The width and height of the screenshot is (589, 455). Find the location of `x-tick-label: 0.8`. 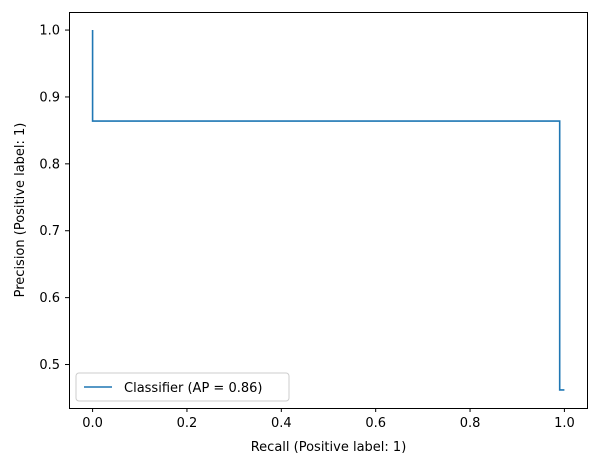

x-tick-label: 0.8 is located at coordinates (470, 423).